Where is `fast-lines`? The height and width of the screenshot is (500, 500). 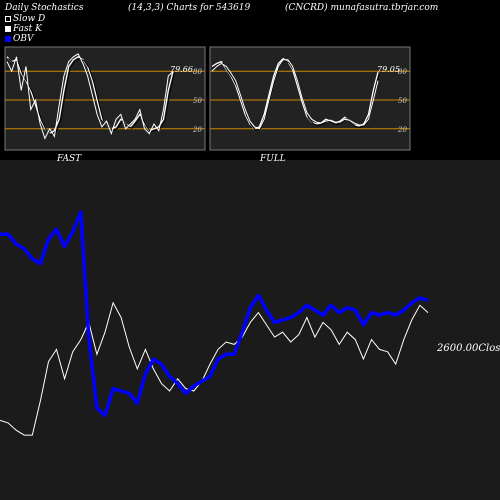
fast-lines is located at coordinates (90, 96).